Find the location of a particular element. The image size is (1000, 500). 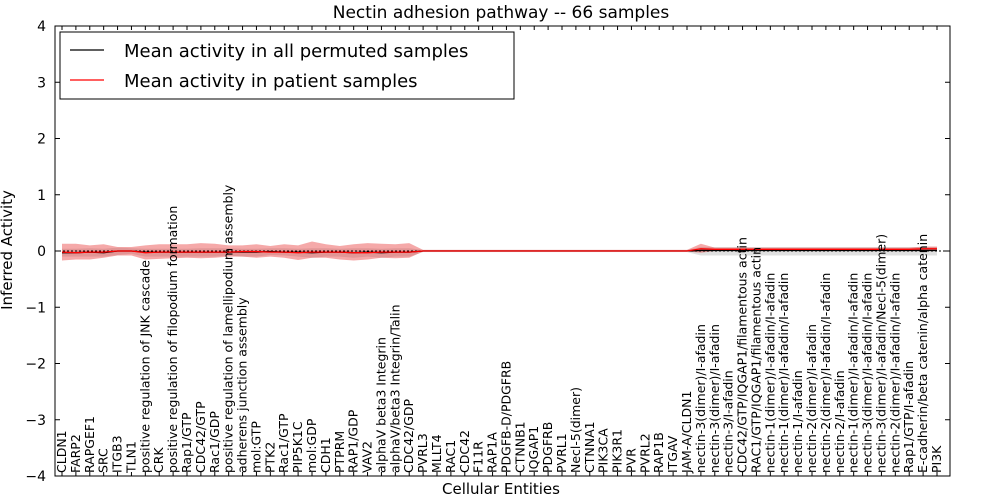

y-tick-label: −4 is located at coordinates (35, 477).